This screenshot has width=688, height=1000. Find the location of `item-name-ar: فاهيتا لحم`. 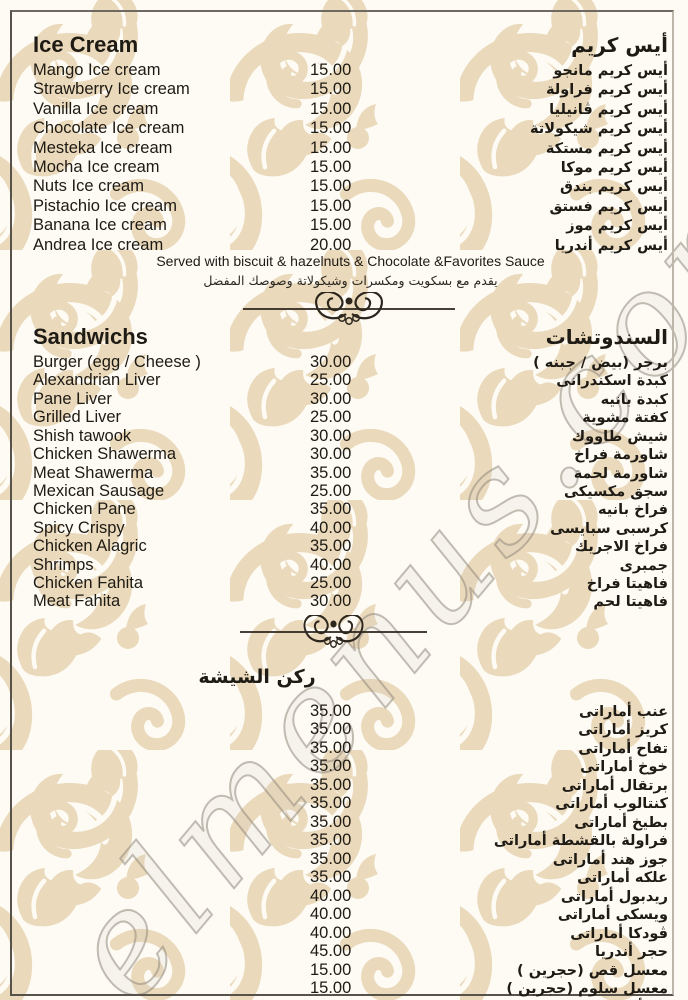

item-name-ar: فاهيتا لحم is located at coordinates (630, 602).